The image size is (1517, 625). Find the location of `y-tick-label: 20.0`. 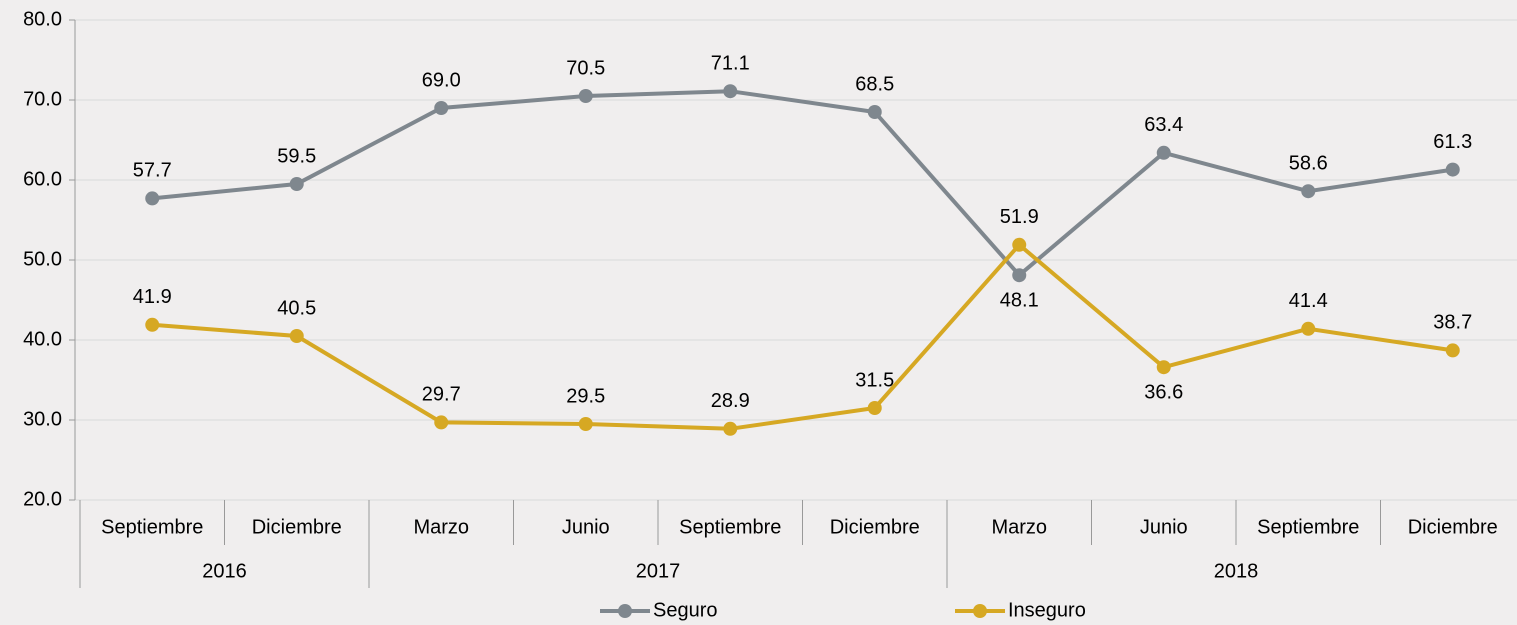

y-tick-label: 20.0 is located at coordinates (42, 499).